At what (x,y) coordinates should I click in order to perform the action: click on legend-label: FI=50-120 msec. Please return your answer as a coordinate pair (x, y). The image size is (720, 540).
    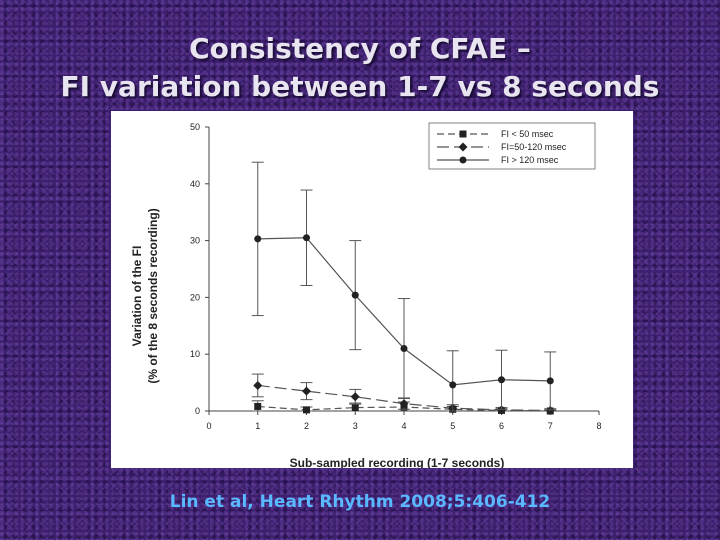
    Looking at the image, I should click on (534, 147).